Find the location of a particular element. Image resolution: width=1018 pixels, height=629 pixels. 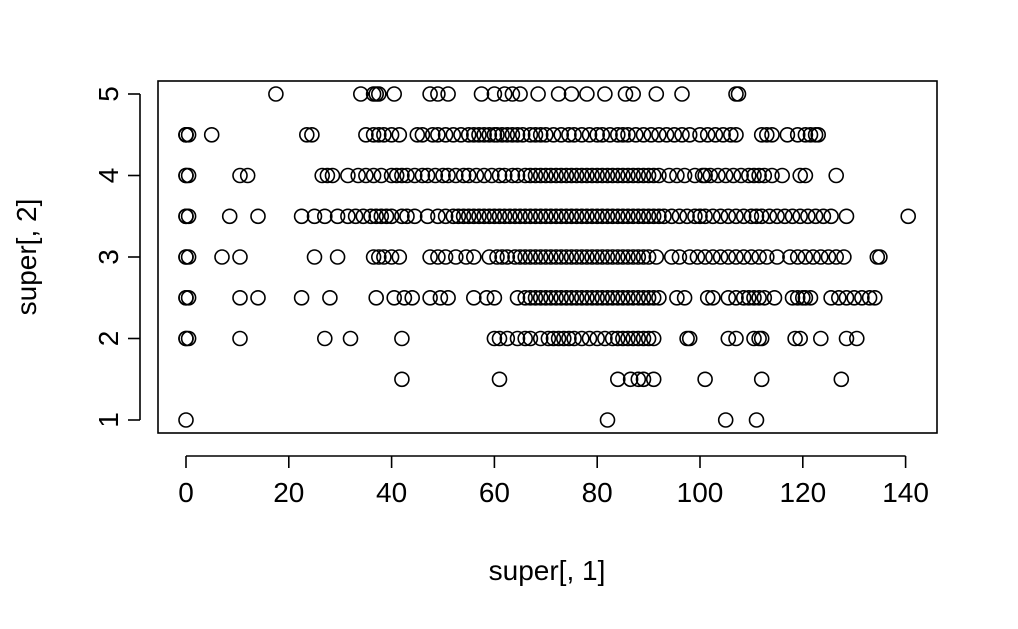

x-tick-label: 140 is located at coordinates (905, 492).